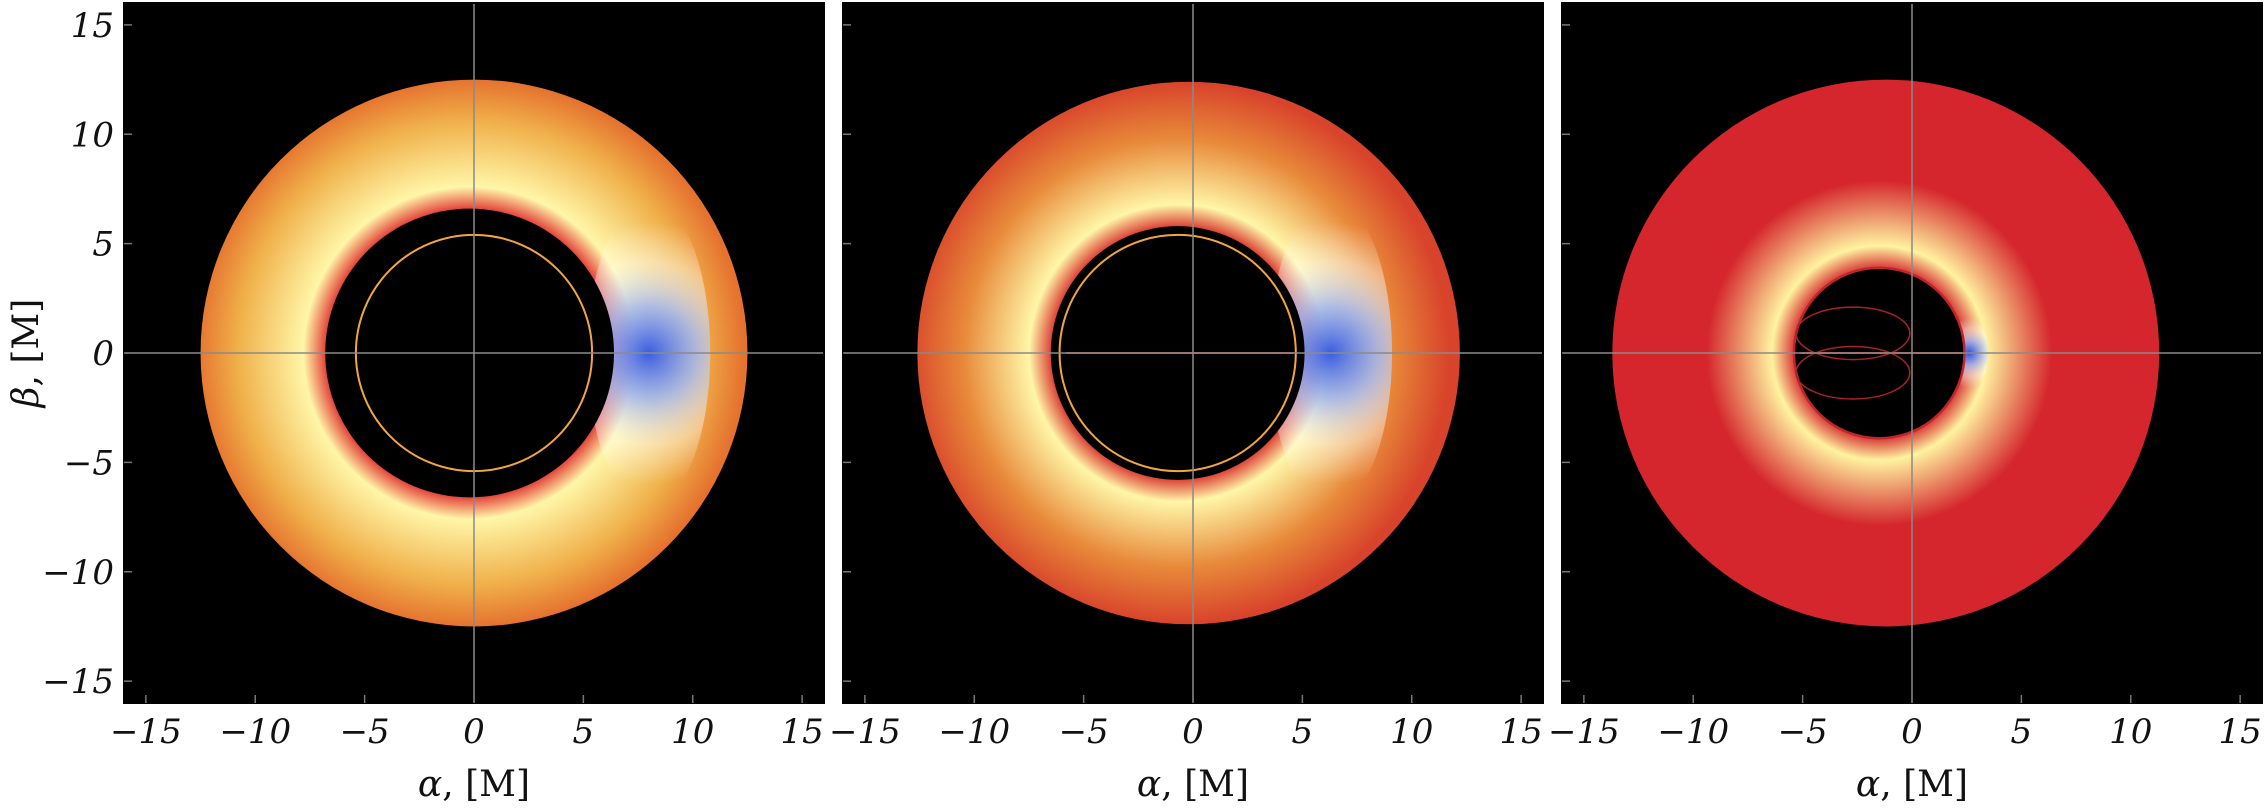  I want to click on y-tick-label: −15, so click(78, 682).